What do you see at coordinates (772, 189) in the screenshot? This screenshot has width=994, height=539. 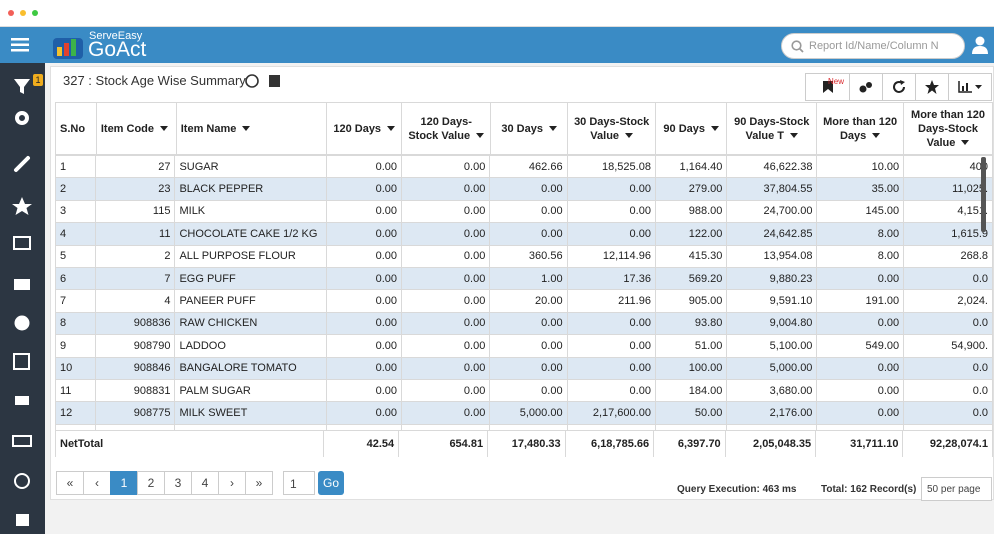 I see `table-cell: 37,804.55` at bounding box center [772, 189].